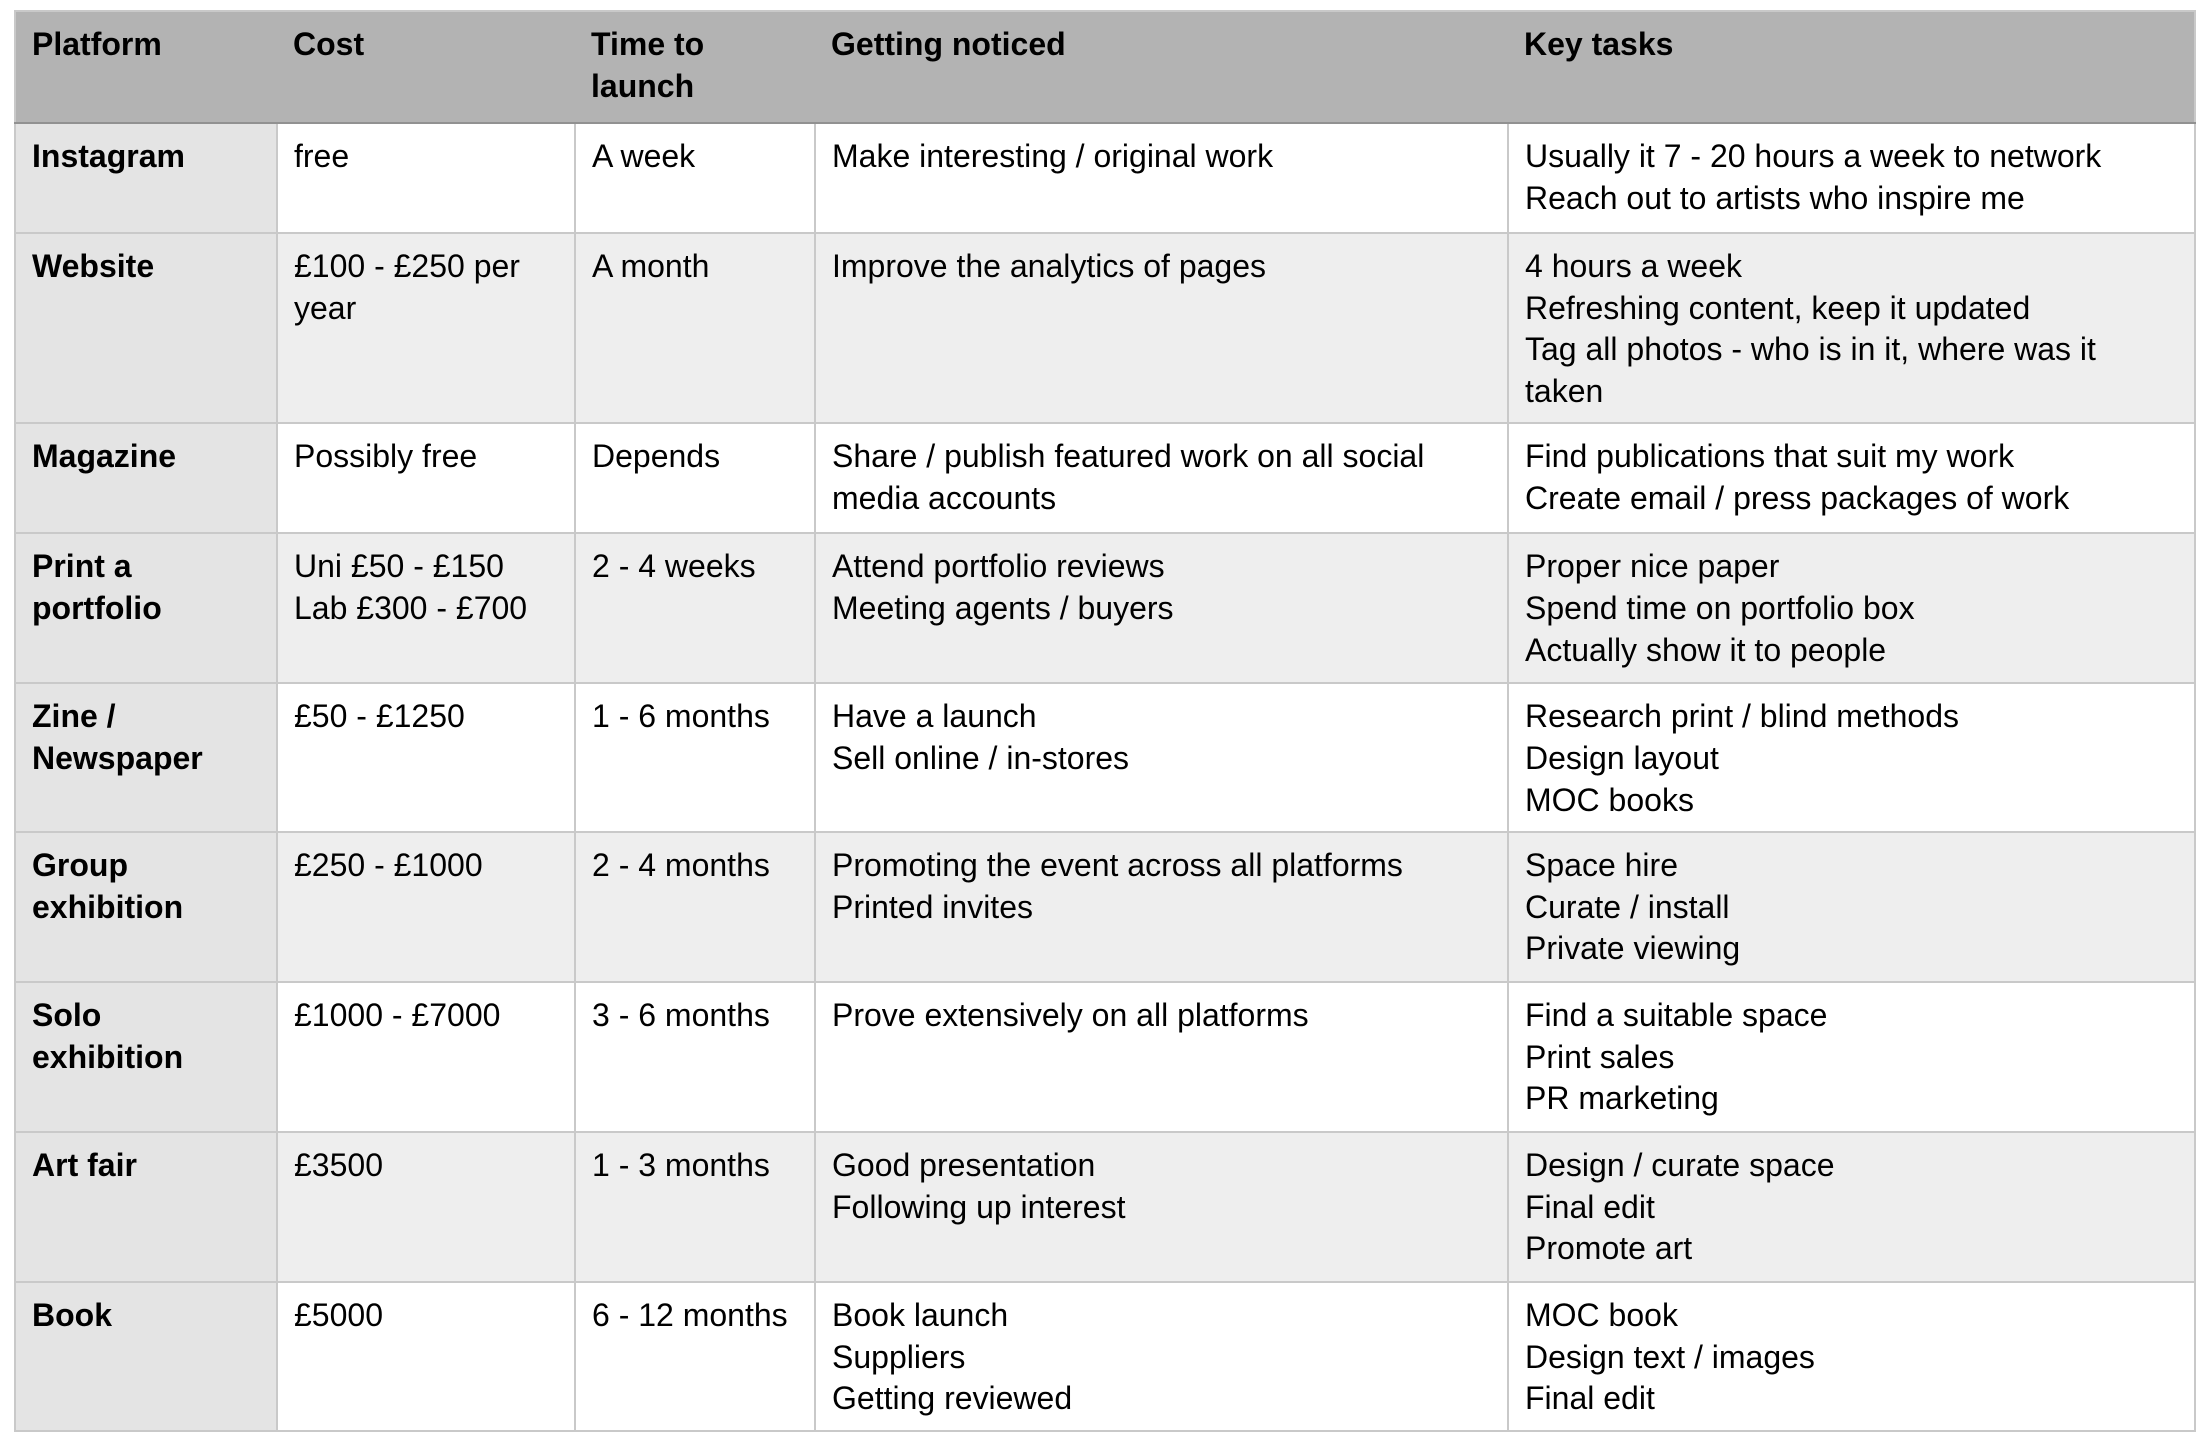 Image resolution: width=2208 pixels, height=1442 pixels. What do you see at coordinates (1161, 1057) in the screenshot?
I see `cell-getting-noticed: Prove extensively on all platforms` at bounding box center [1161, 1057].